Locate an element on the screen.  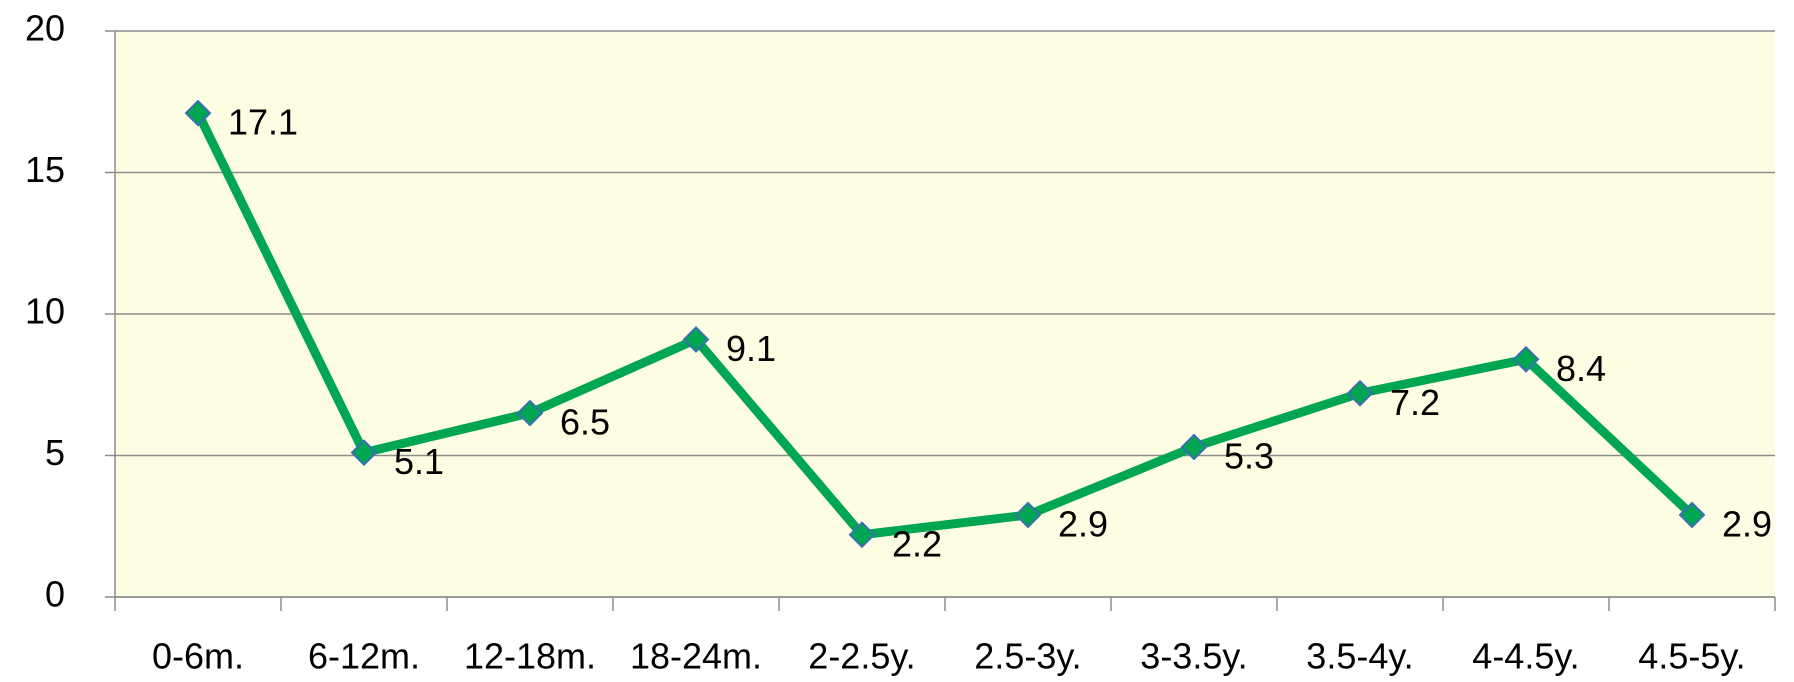
data-label: 17.1 is located at coordinates (263, 122).